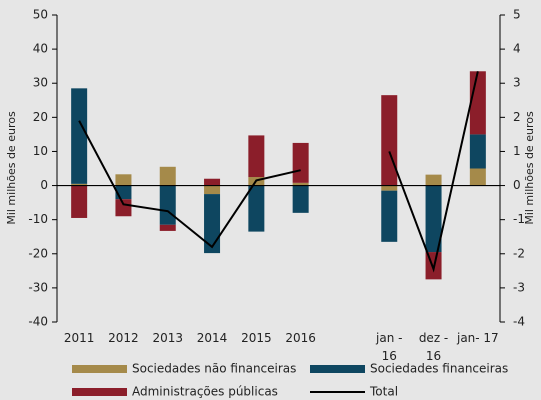 This screenshot has height=400, width=541. Describe the element at coordinates (205, 392) in the screenshot. I see `legend-label: Administrações públicas` at that location.